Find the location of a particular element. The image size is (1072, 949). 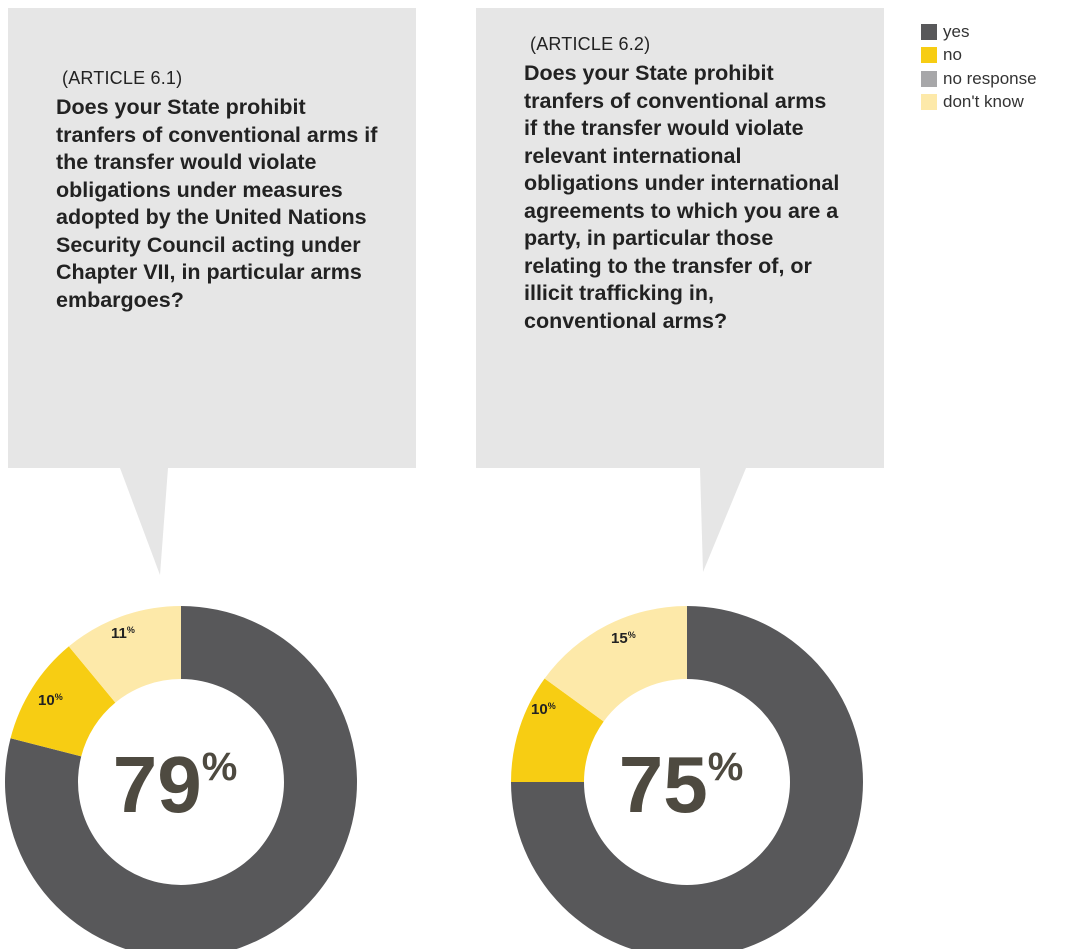

donut-1-center-value: 79% is located at coordinates (175, 784).